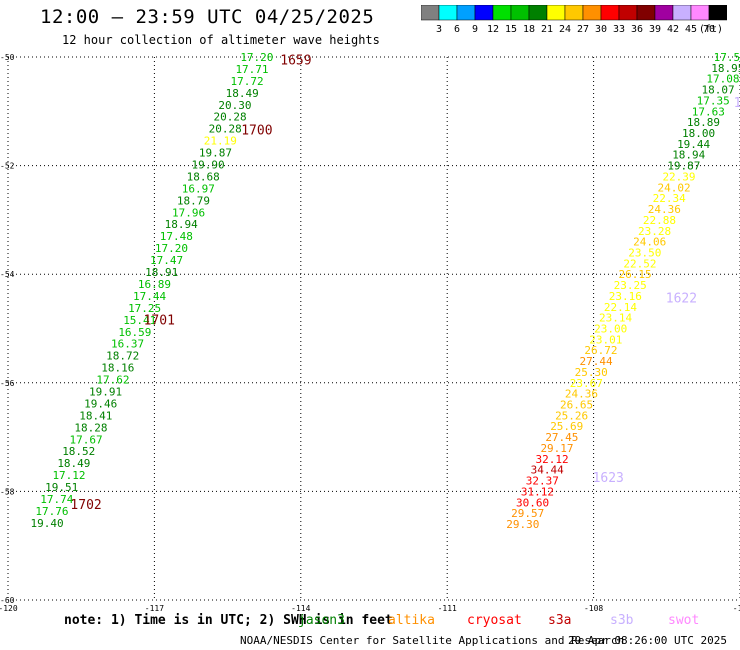 This screenshot has height=650, width=740. What do you see at coordinates (112, 380) in the screenshot?
I see `swh-point-label: 17.62` at bounding box center [112, 380].